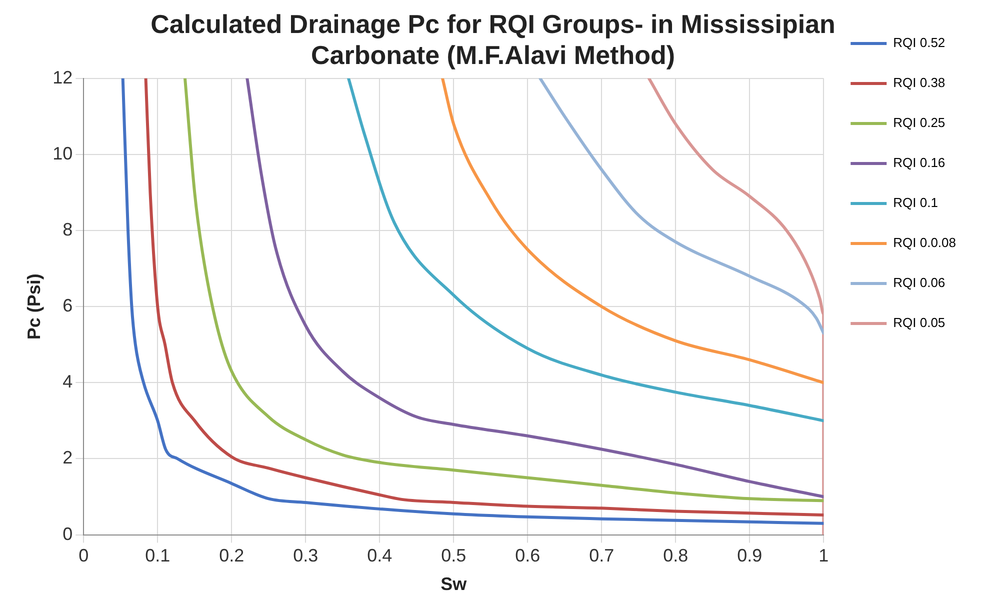  Describe the element at coordinates (231, 556) in the screenshot. I see `x-tick-label: 0.2` at that location.